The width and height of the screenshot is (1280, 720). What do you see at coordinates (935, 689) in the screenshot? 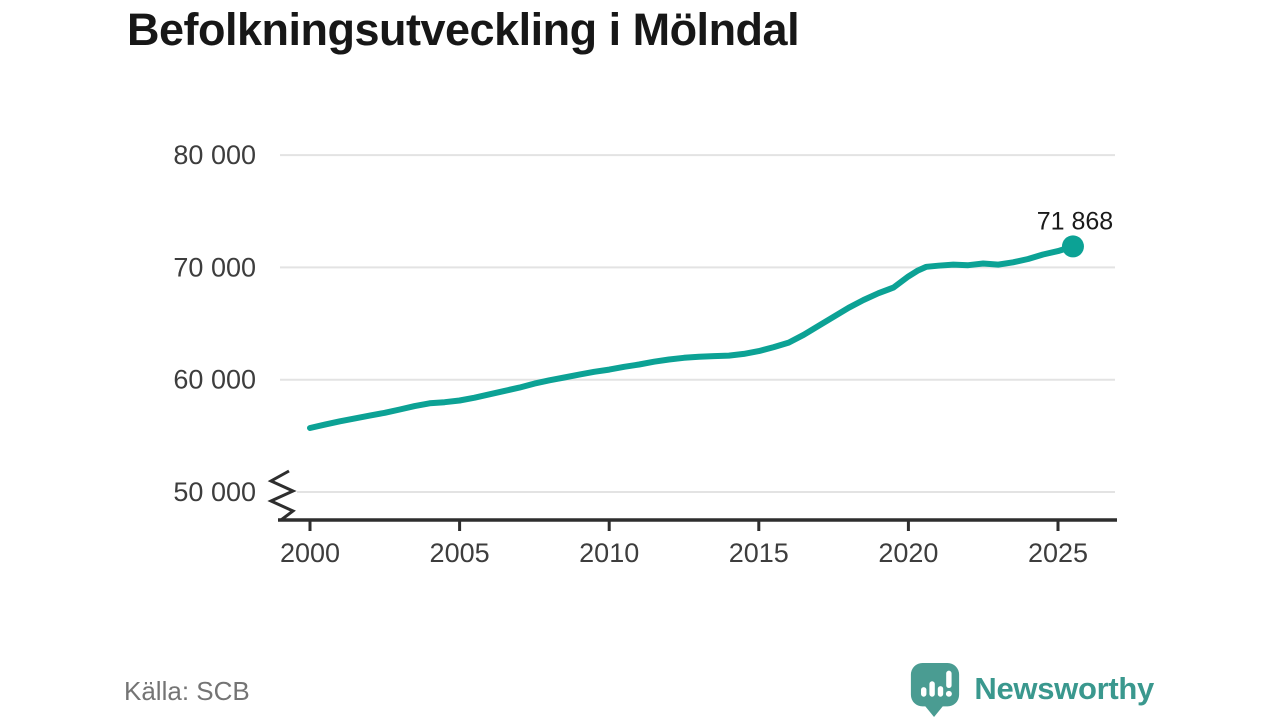
I see `newsworthy-bubble-chart-icon` at bounding box center [935, 689].